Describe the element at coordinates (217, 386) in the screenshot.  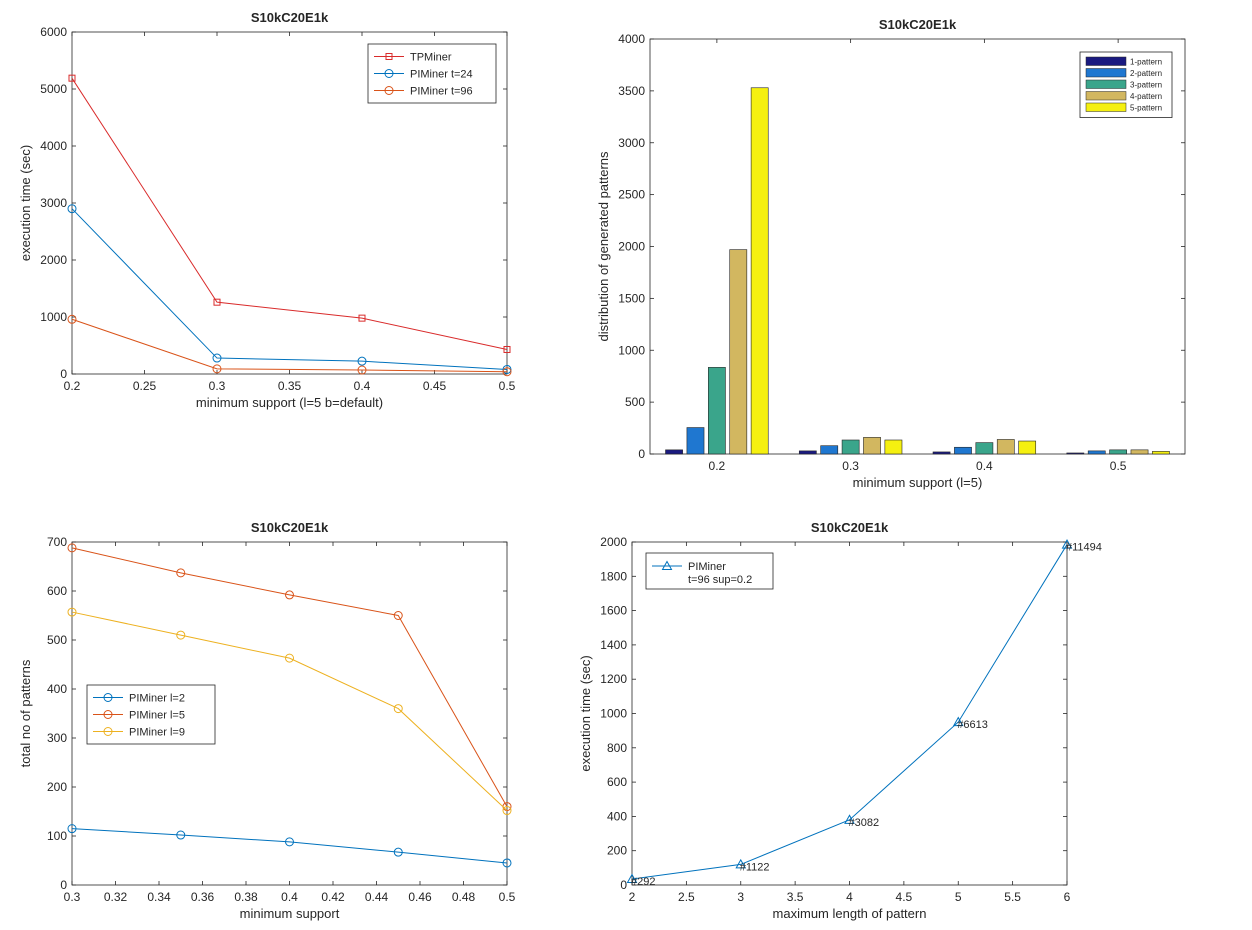
I see `x-tick-label: 0.3` at that location.